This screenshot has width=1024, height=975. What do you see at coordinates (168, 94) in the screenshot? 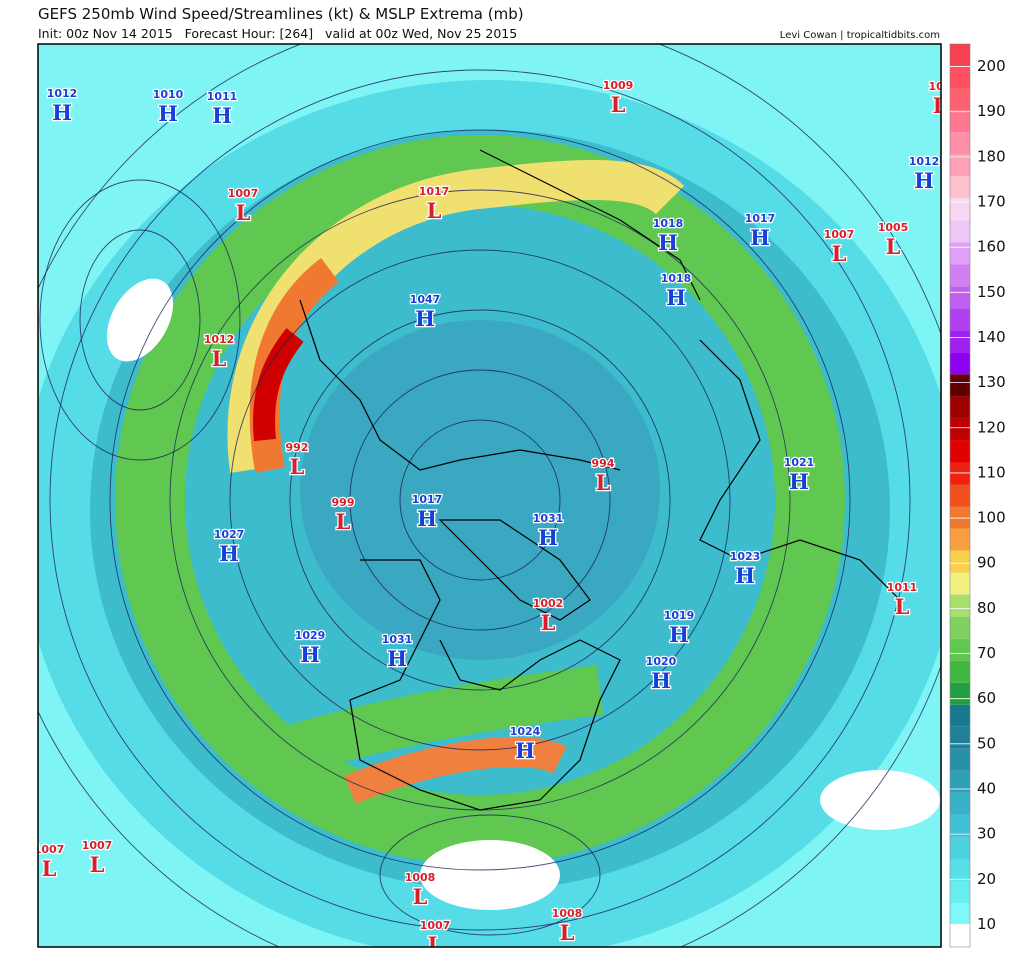
I see `center-value: 1010` at bounding box center [168, 94].